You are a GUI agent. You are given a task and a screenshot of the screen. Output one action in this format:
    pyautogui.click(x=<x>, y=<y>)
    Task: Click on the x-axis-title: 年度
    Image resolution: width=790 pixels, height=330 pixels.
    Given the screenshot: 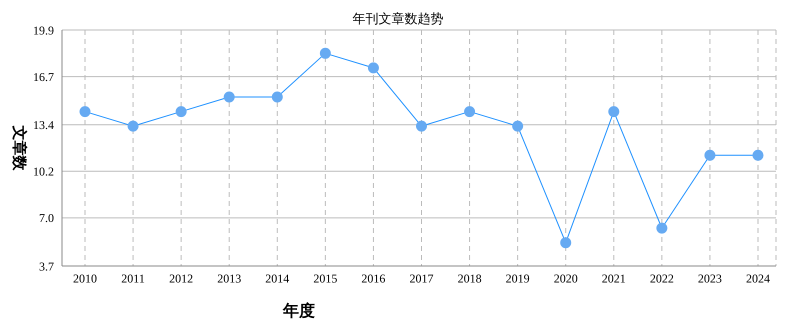 What is the action you would take?
    pyautogui.click(x=299, y=311)
    